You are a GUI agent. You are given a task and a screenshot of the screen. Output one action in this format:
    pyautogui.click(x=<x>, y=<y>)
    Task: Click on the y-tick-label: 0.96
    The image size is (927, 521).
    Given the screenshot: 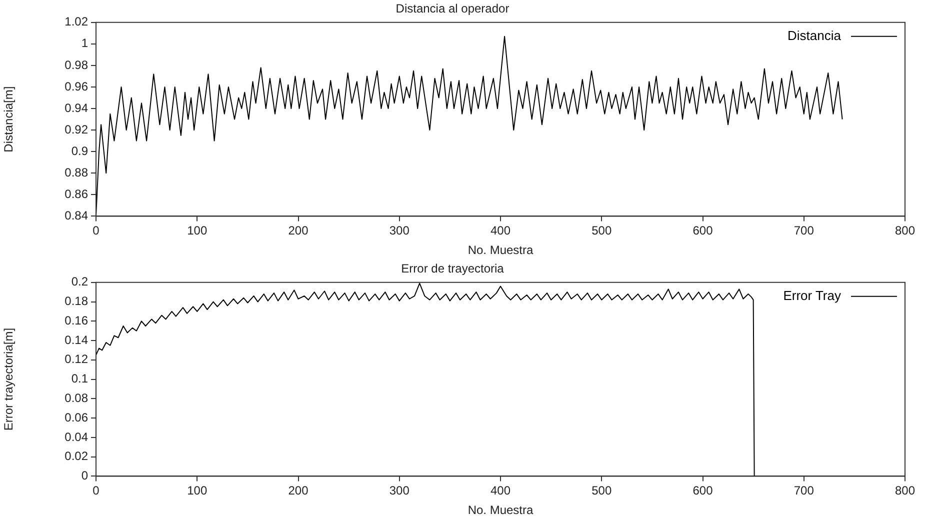 What is the action you would take?
    pyautogui.click(x=76, y=86)
    